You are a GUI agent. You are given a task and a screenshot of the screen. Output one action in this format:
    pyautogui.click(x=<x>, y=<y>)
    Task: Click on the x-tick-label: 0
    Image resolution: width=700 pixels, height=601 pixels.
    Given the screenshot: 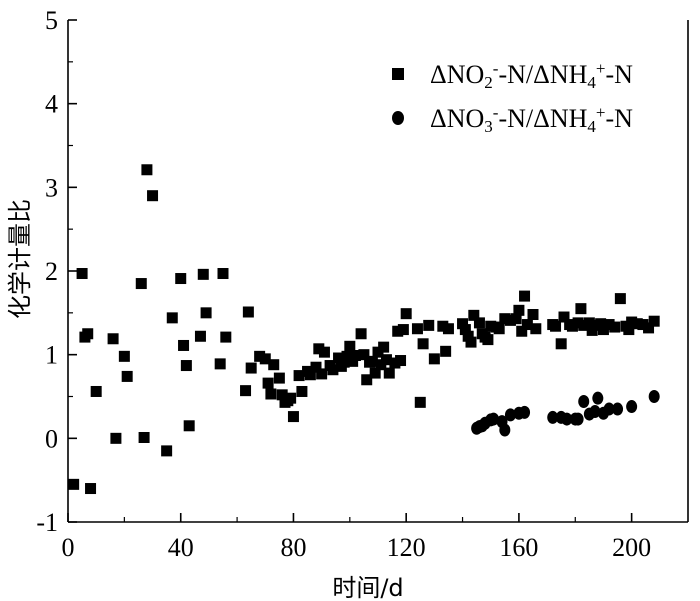 What is the action you would take?
    pyautogui.click(x=68, y=547)
    